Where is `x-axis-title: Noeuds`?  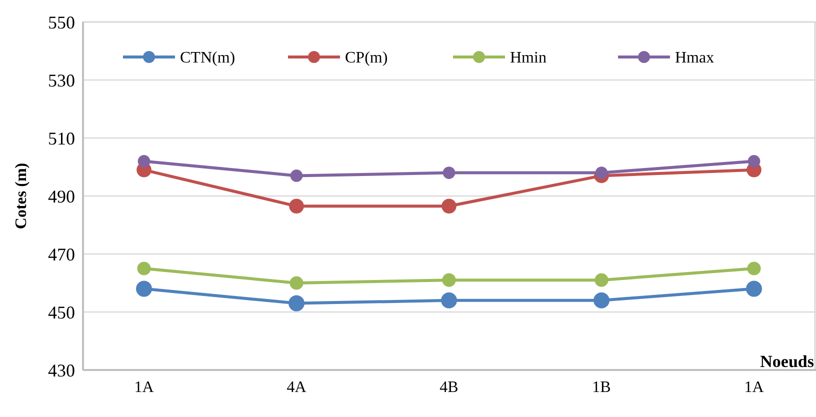
x-axis-title: Noeuds is located at coordinates (787, 361).